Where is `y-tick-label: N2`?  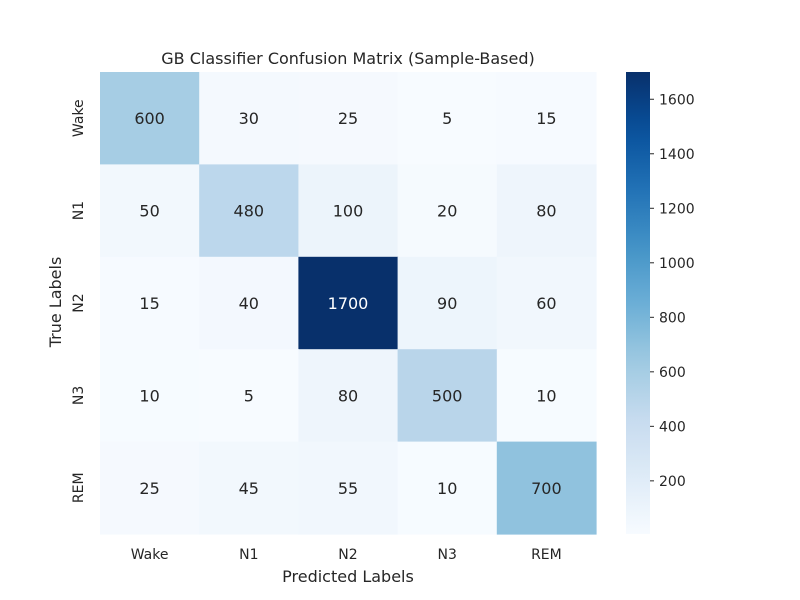
y-tick-label: N2 is located at coordinates (79, 302).